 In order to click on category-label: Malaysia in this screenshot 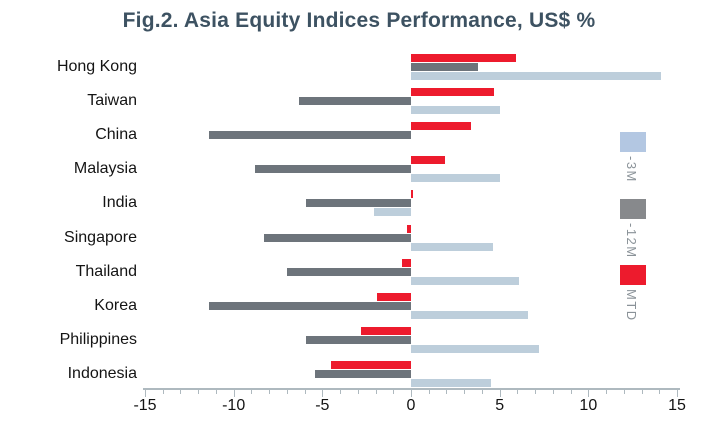, I will do `click(105, 169)`.